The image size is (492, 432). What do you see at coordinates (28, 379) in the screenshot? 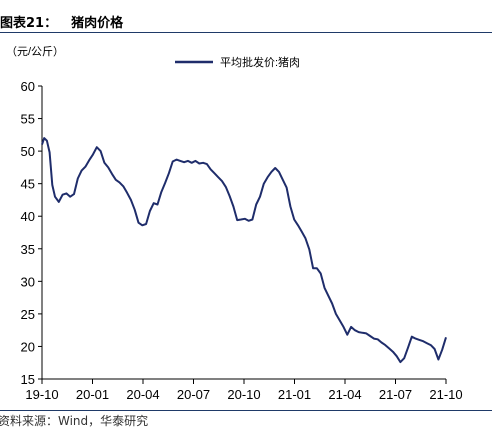
I see `y-tick-label: 15` at bounding box center [28, 379].